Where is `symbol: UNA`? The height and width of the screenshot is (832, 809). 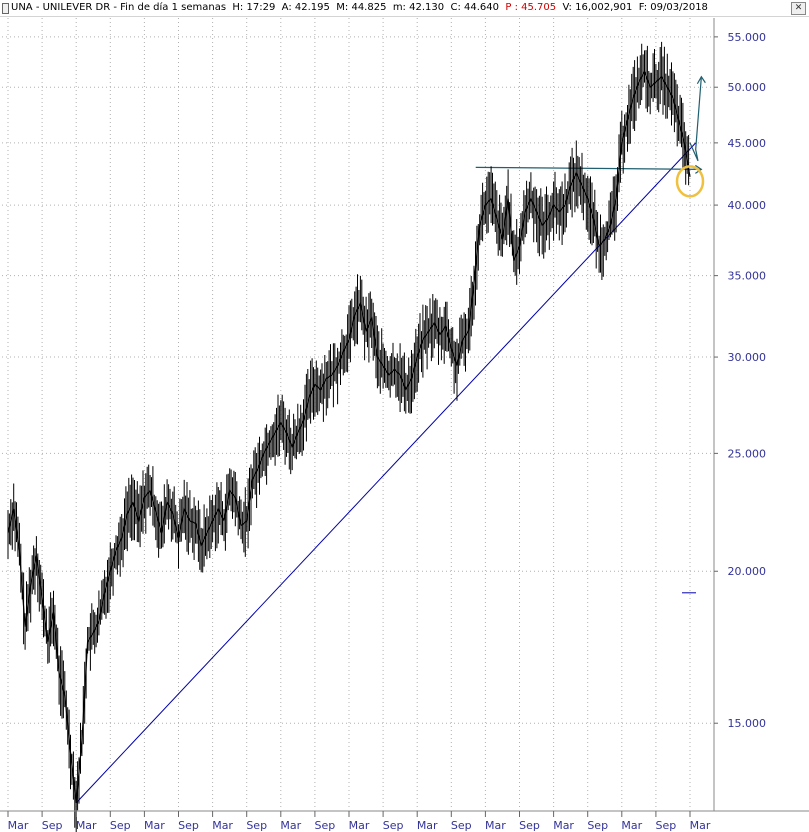
symbol: UNA is located at coordinates (22, 7).